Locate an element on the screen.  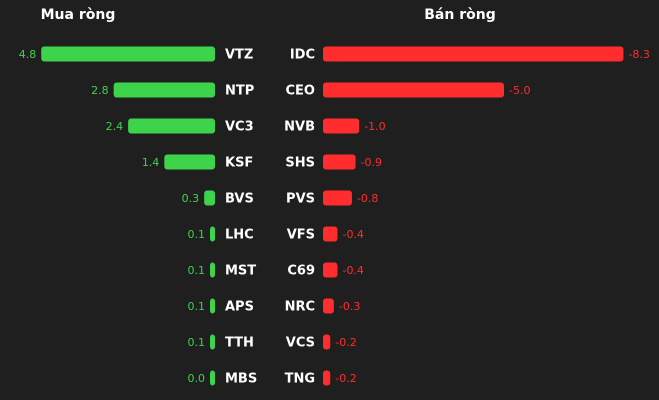
category-label: IDC is located at coordinates (302, 55).